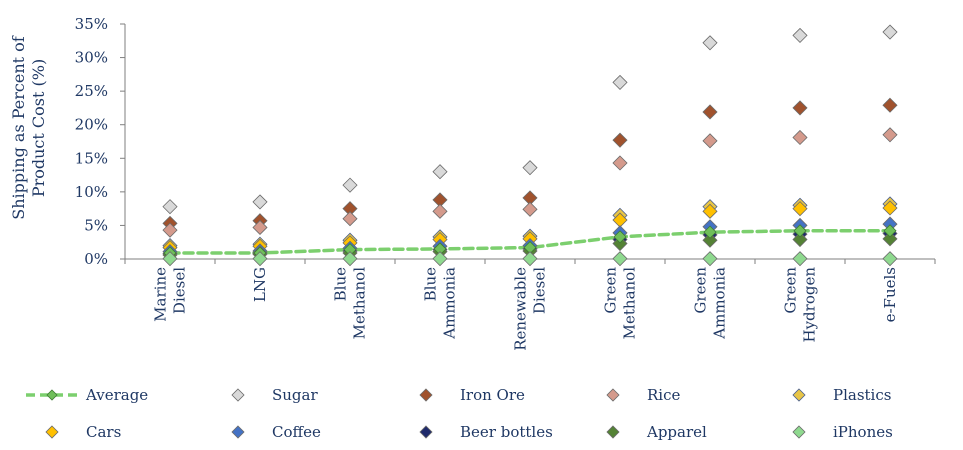 Image resolution: width=963 pixels, height=450 pixels. I want to click on x-category-label: Renewable, so click(521, 309).